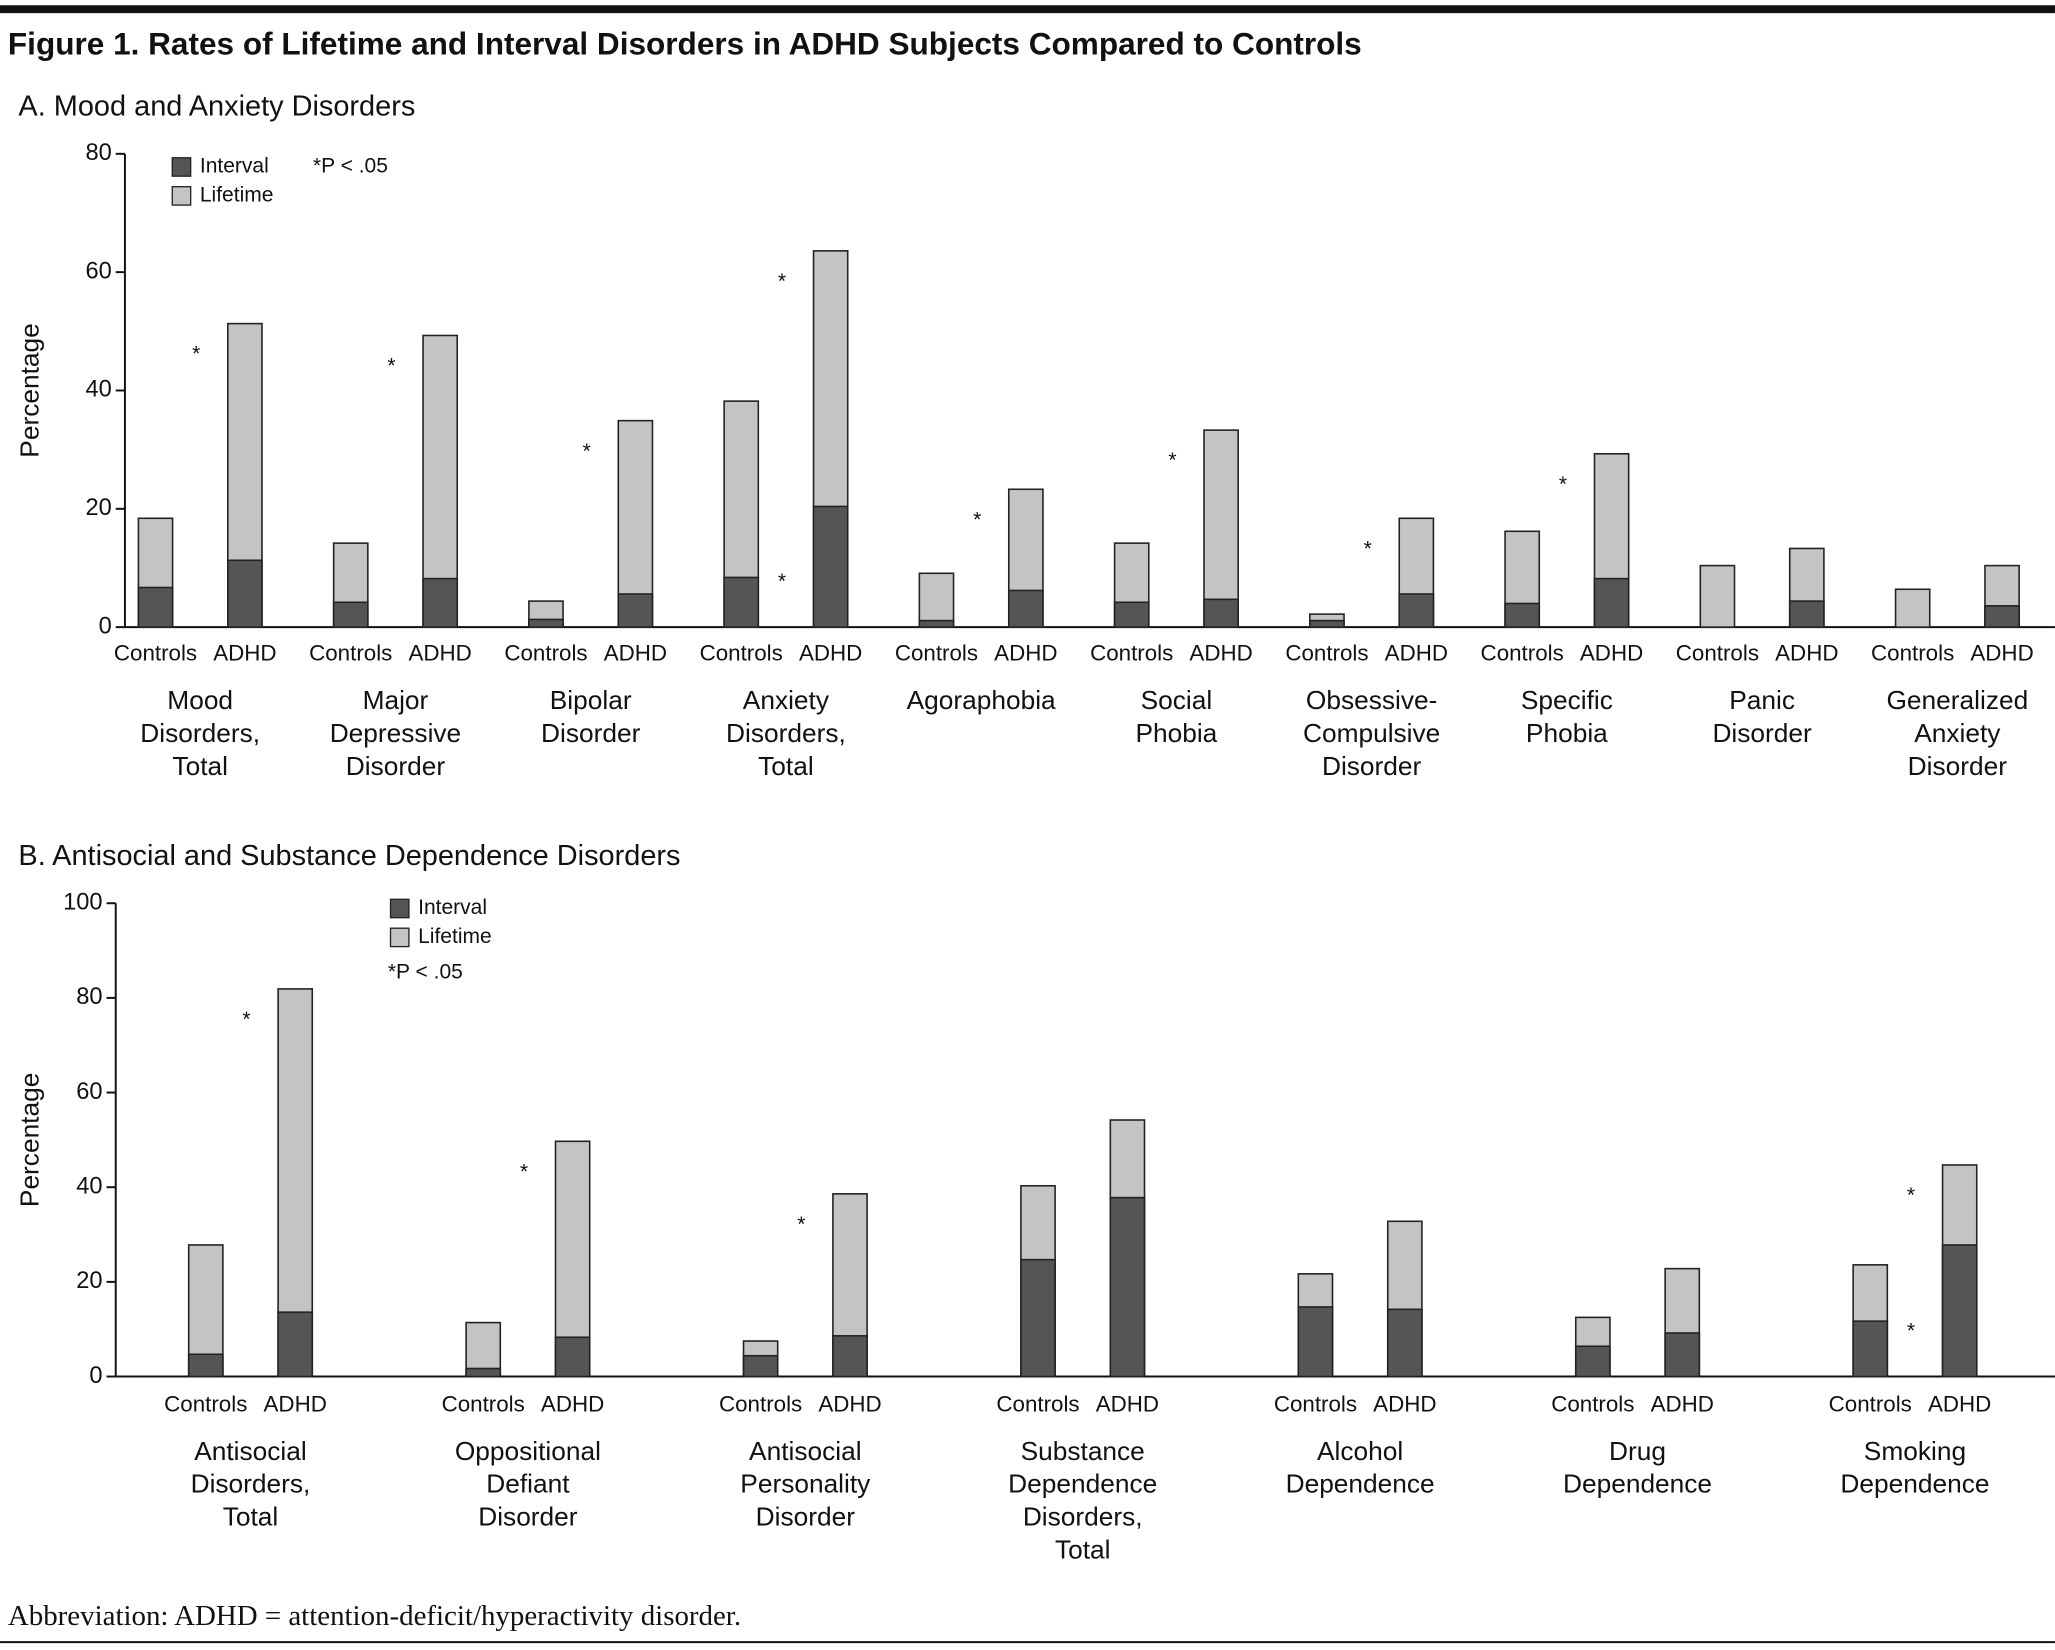 This screenshot has width=2055, height=1650. What do you see at coordinates (89, 1092) in the screenshot?
I see `y-tick-label: 60` at bounding box center [89, 1092].